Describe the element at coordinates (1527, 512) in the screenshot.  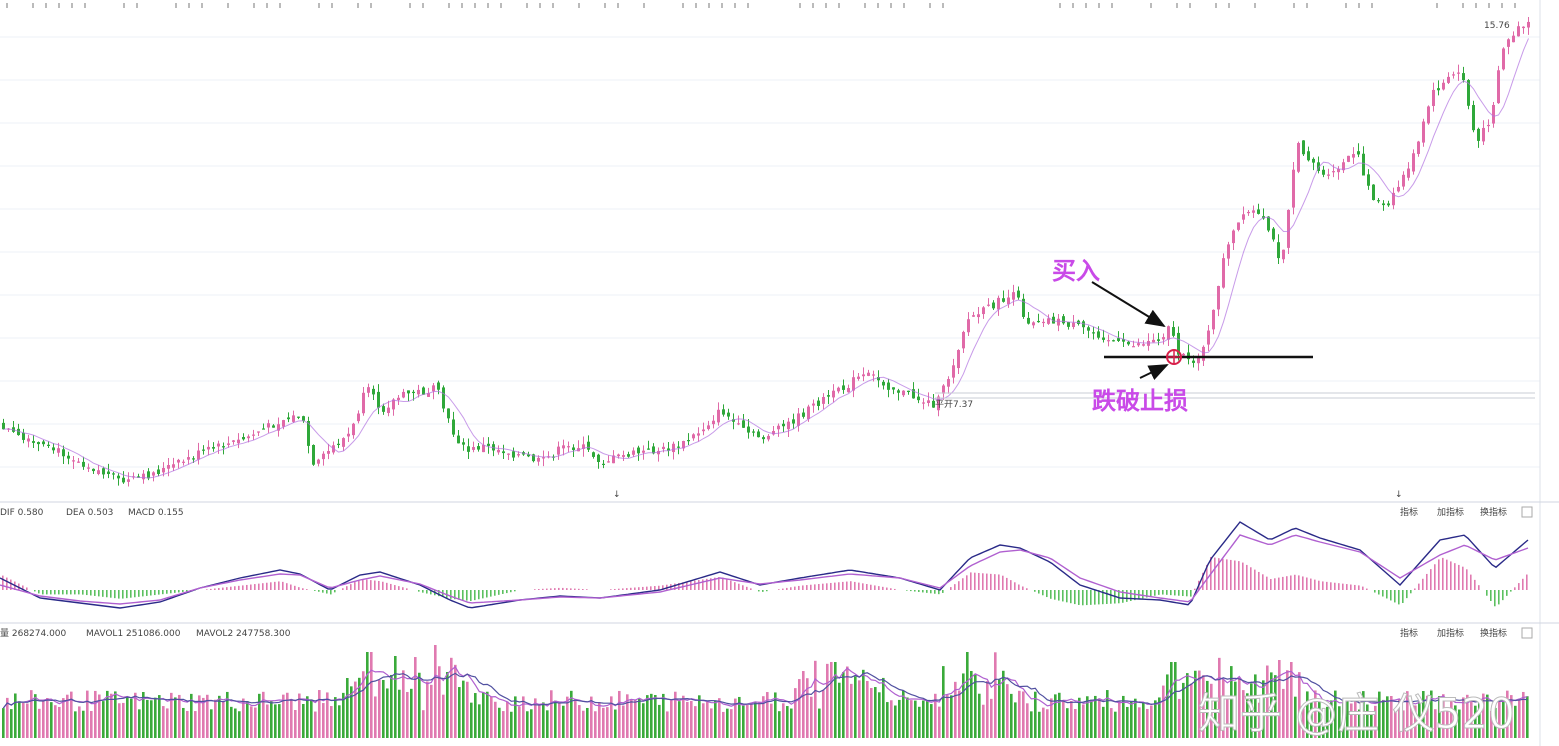
I see `macd-close-box` at that location.